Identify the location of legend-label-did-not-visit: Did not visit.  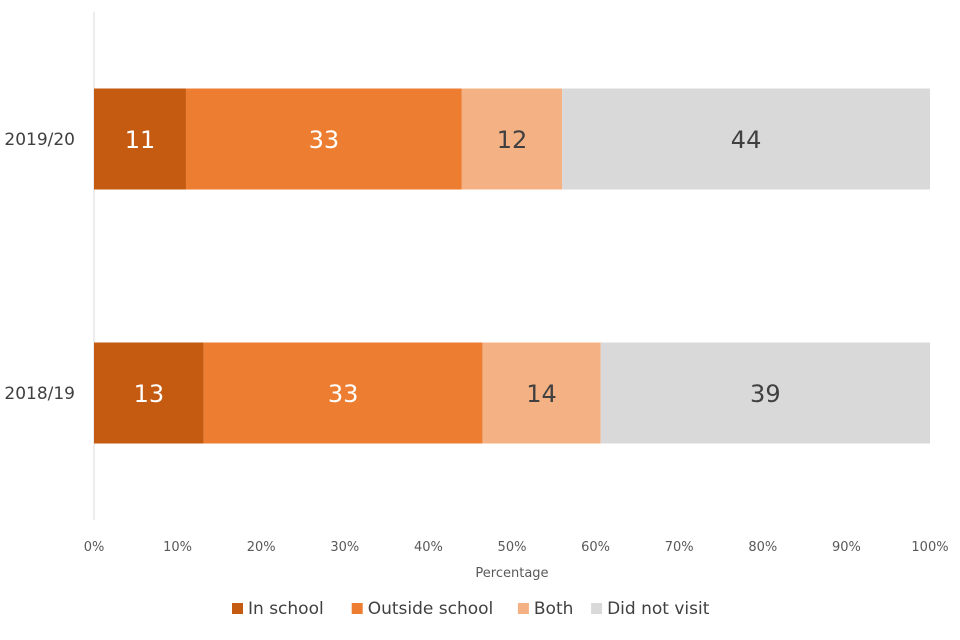
(658, 609).